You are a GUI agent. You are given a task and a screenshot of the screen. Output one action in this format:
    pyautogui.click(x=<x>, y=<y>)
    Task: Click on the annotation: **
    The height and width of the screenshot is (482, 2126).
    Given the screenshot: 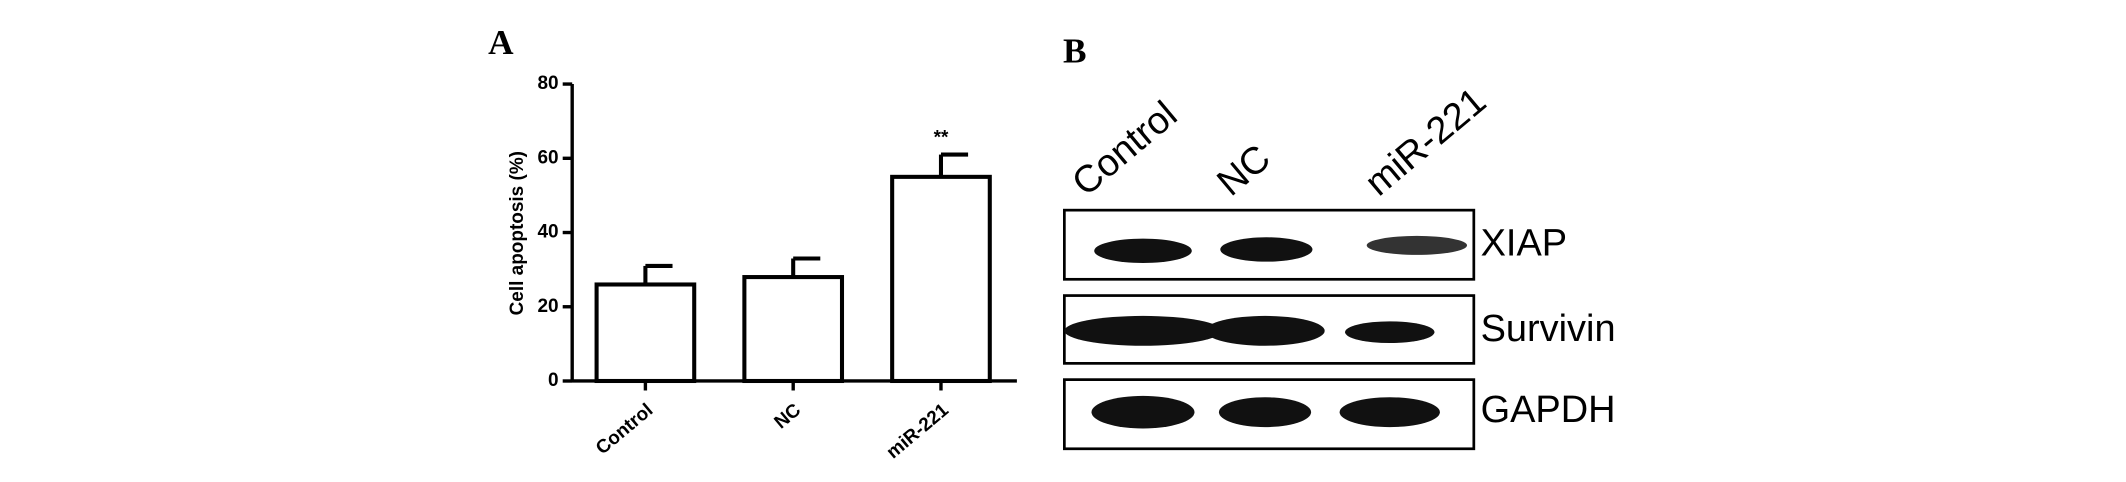 What is the action you would take?
    pyautogui.click(x=941, y=137)
    